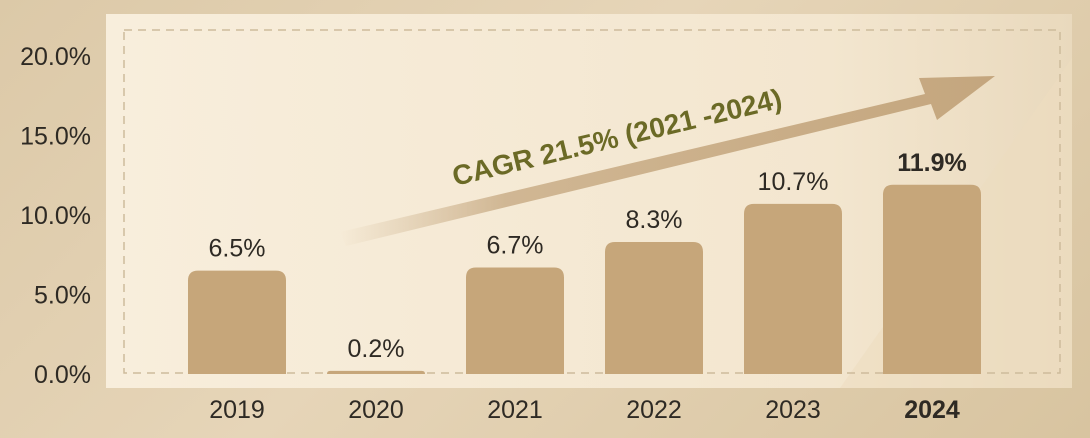 The width and height of the screenshot is (1090, 438). Describe the element at coordinates (654, 410) in the screenshot. I see `x-tick-label: 2022` at that location.